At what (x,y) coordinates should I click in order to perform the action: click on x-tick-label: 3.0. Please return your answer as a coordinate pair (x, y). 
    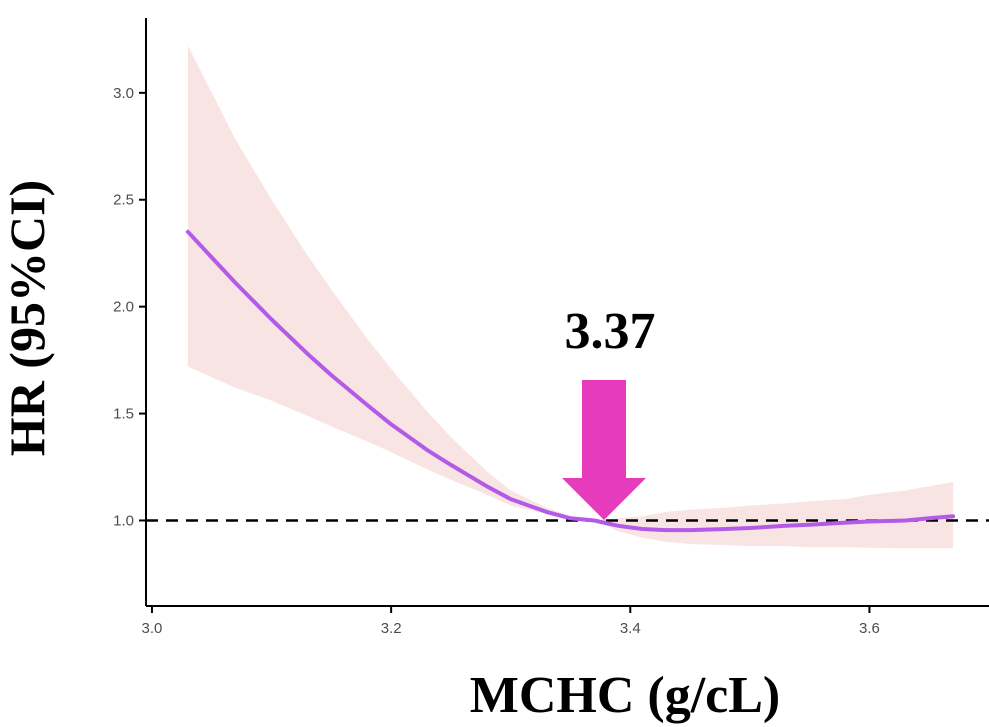
    Looking at the image, I should click on (152, 628).